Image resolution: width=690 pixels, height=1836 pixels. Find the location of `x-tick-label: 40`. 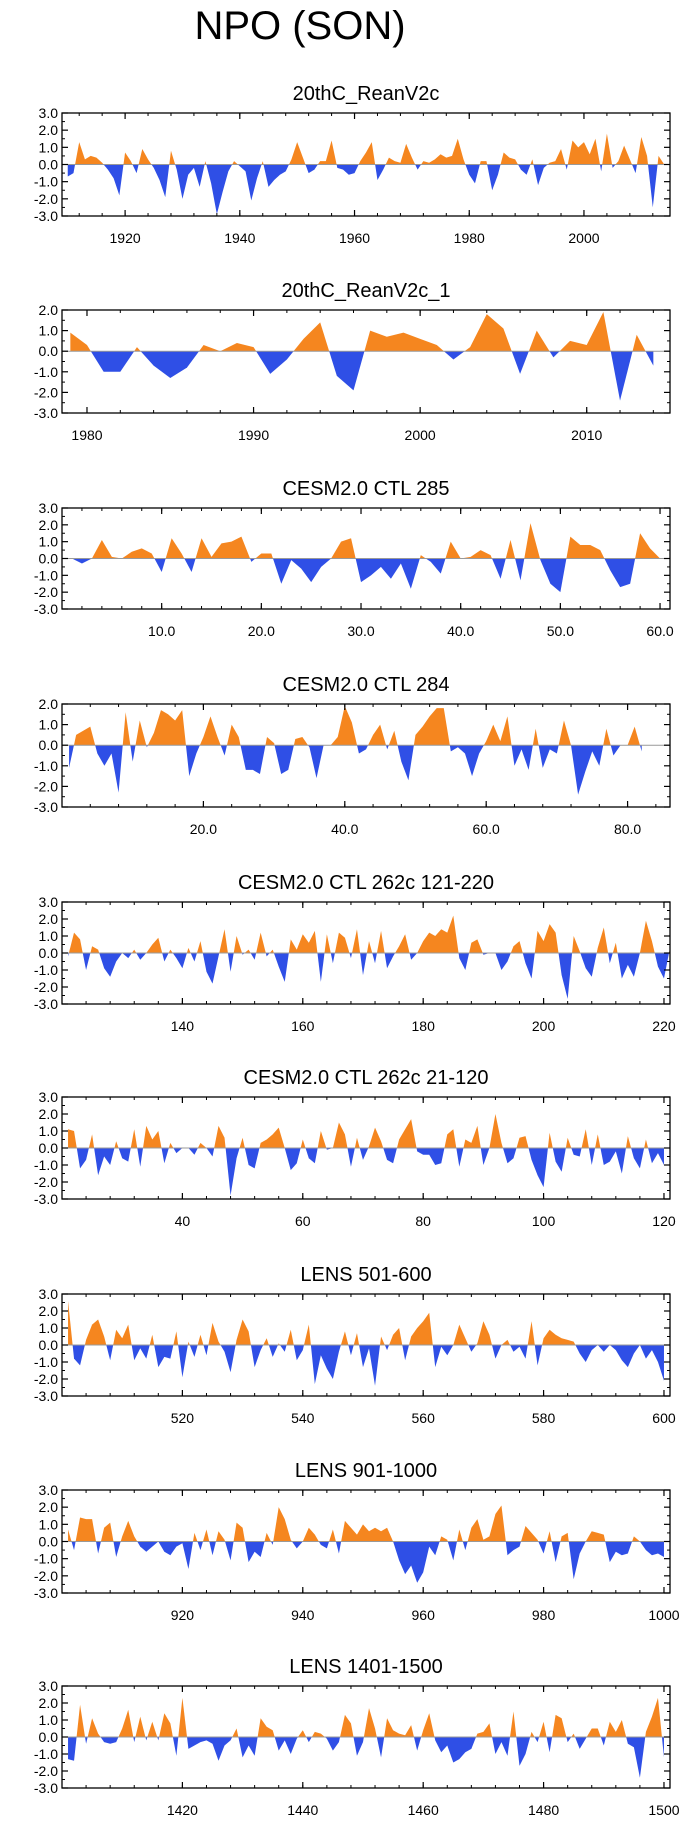

x-tick-label: 40 is located at coordinates (183, 1221).